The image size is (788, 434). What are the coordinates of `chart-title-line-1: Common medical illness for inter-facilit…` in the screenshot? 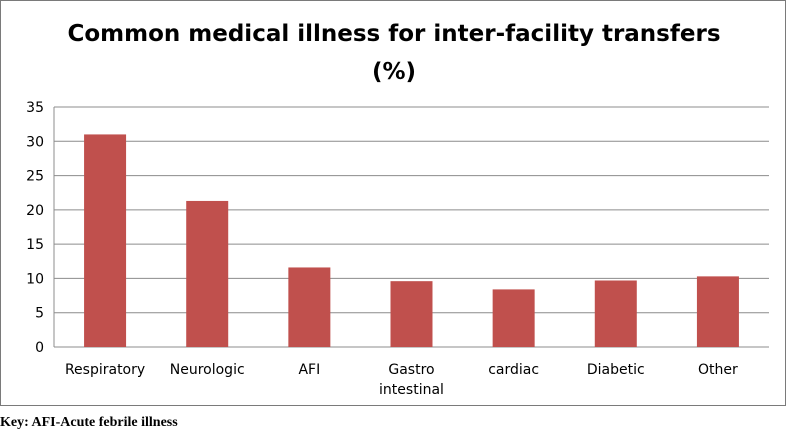 It's located at (394, 34).